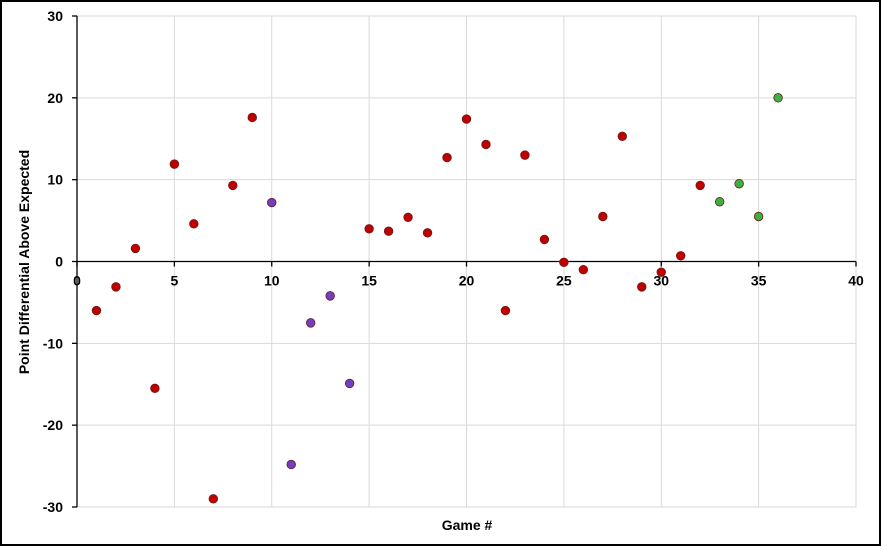  I want to click on y-tick-label: 30, so click(55, 16).